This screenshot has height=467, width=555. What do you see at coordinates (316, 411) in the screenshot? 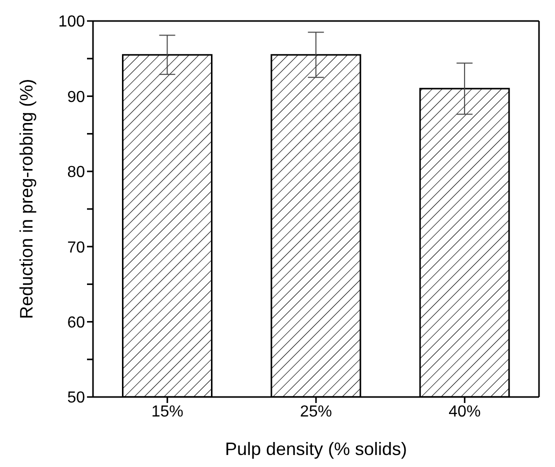
I see `x-tick-label: 25%` at bounding box center [316, 411].